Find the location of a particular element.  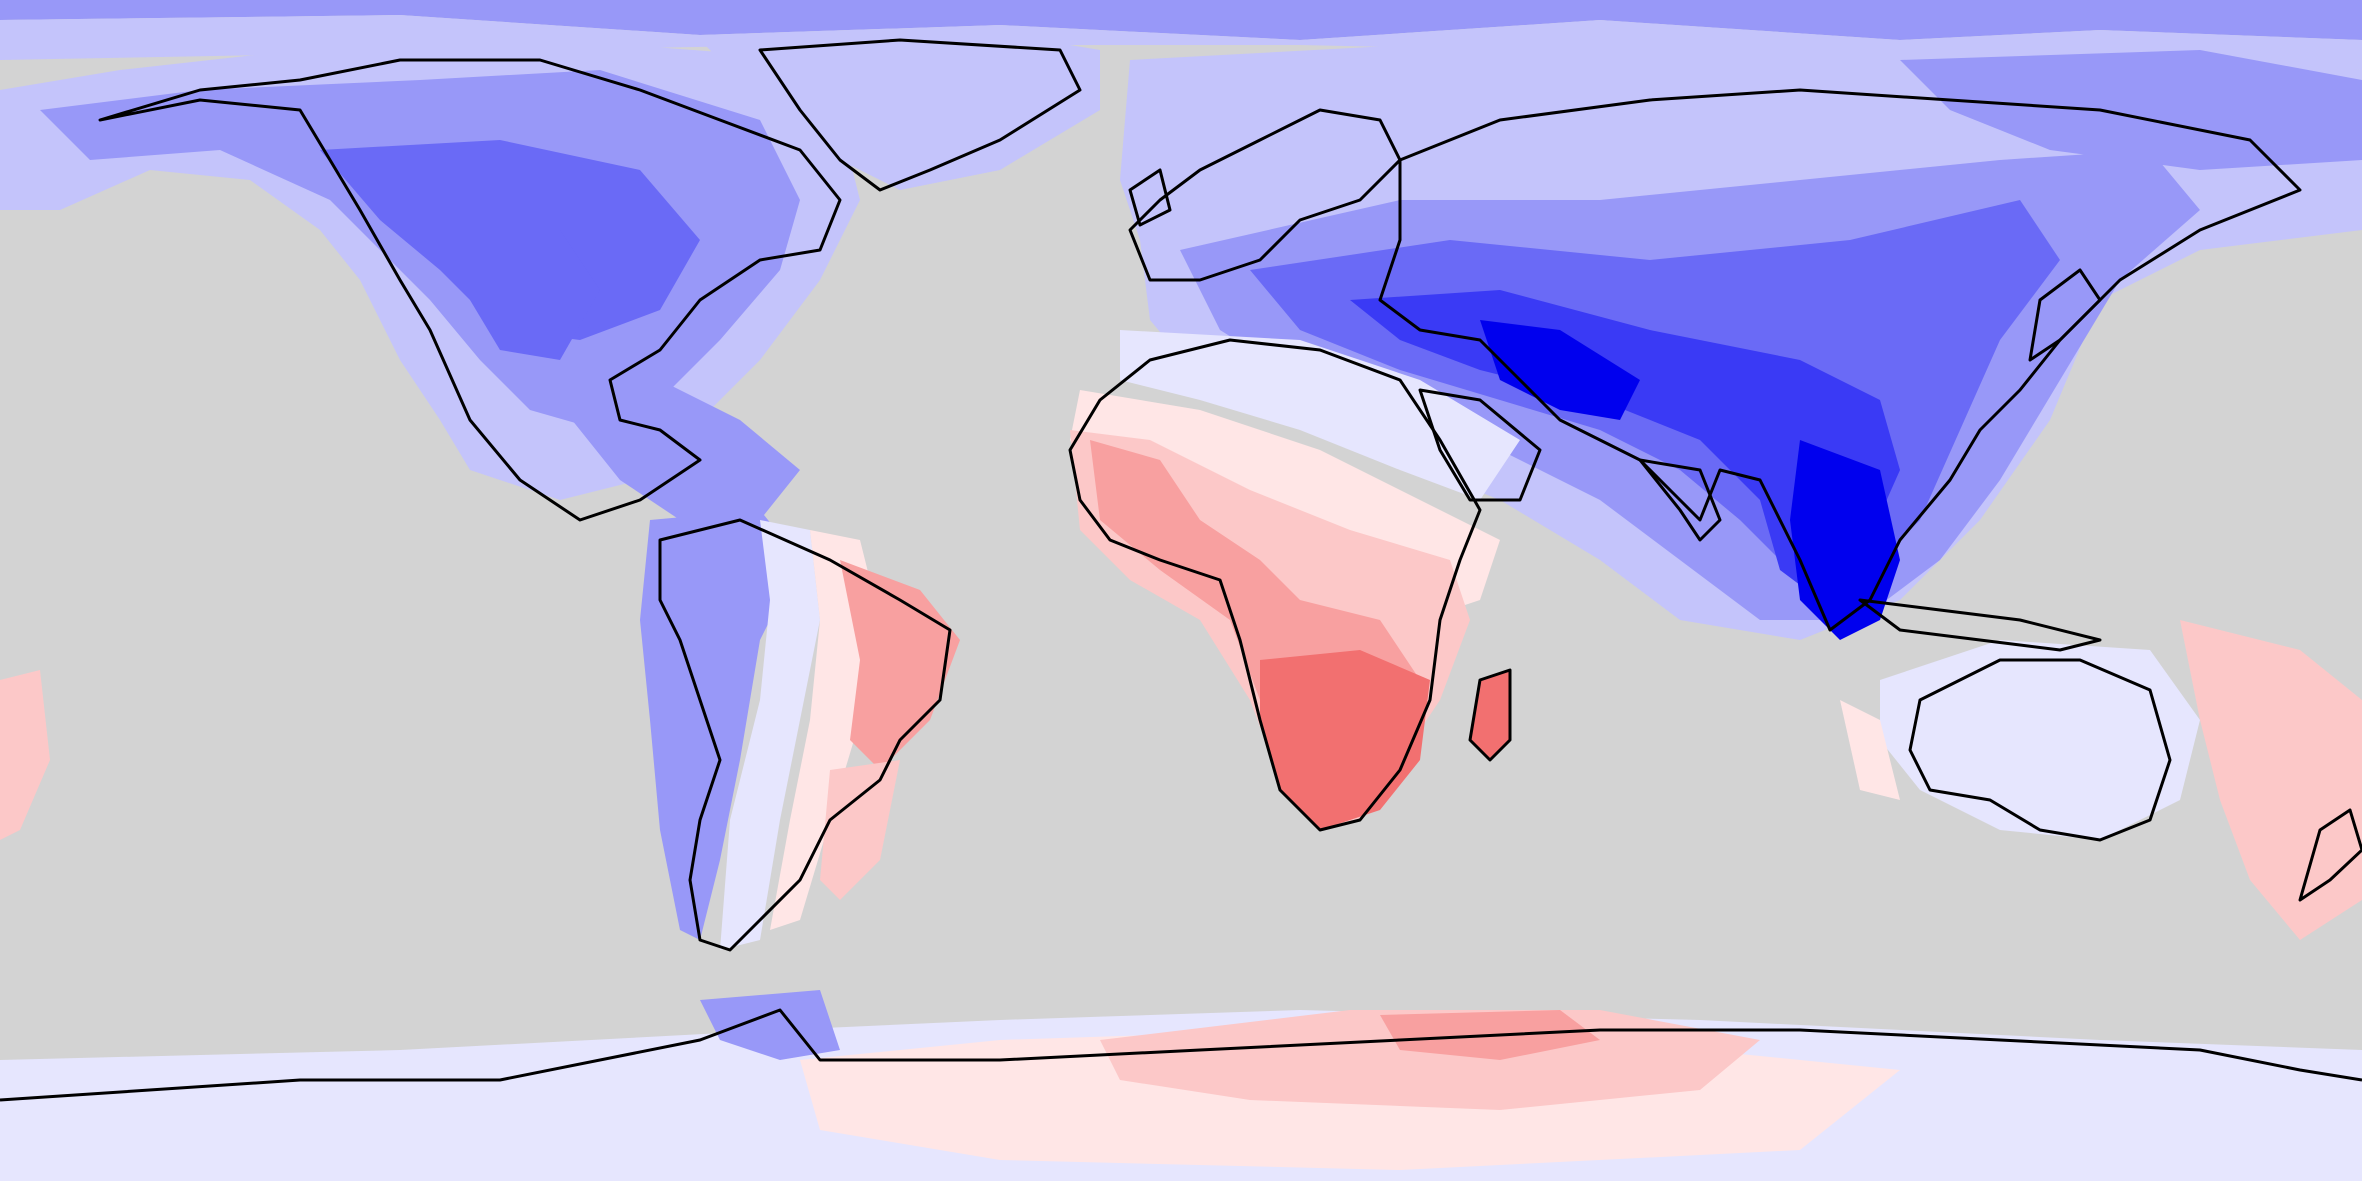

japan-coastline is located at coordinates (2065, 315).